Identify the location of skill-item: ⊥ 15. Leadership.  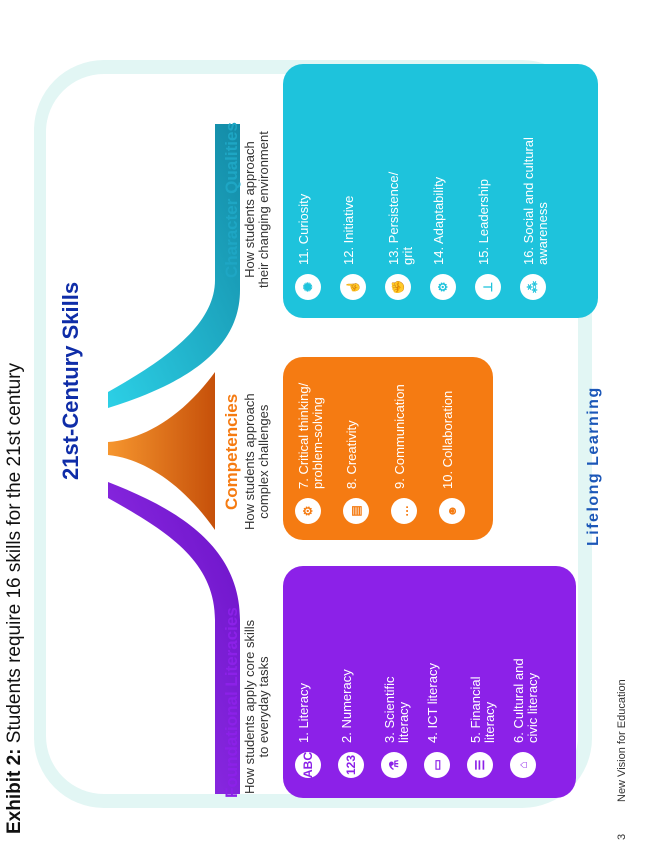
(488, 239).